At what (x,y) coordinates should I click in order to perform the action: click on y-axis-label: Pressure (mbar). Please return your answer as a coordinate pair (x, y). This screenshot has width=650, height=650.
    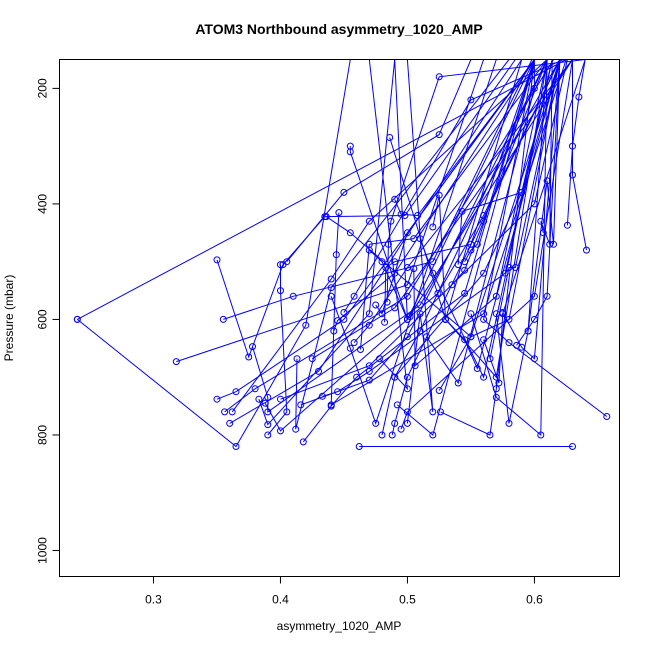
    Looking at the image, I should click on (9, 318).